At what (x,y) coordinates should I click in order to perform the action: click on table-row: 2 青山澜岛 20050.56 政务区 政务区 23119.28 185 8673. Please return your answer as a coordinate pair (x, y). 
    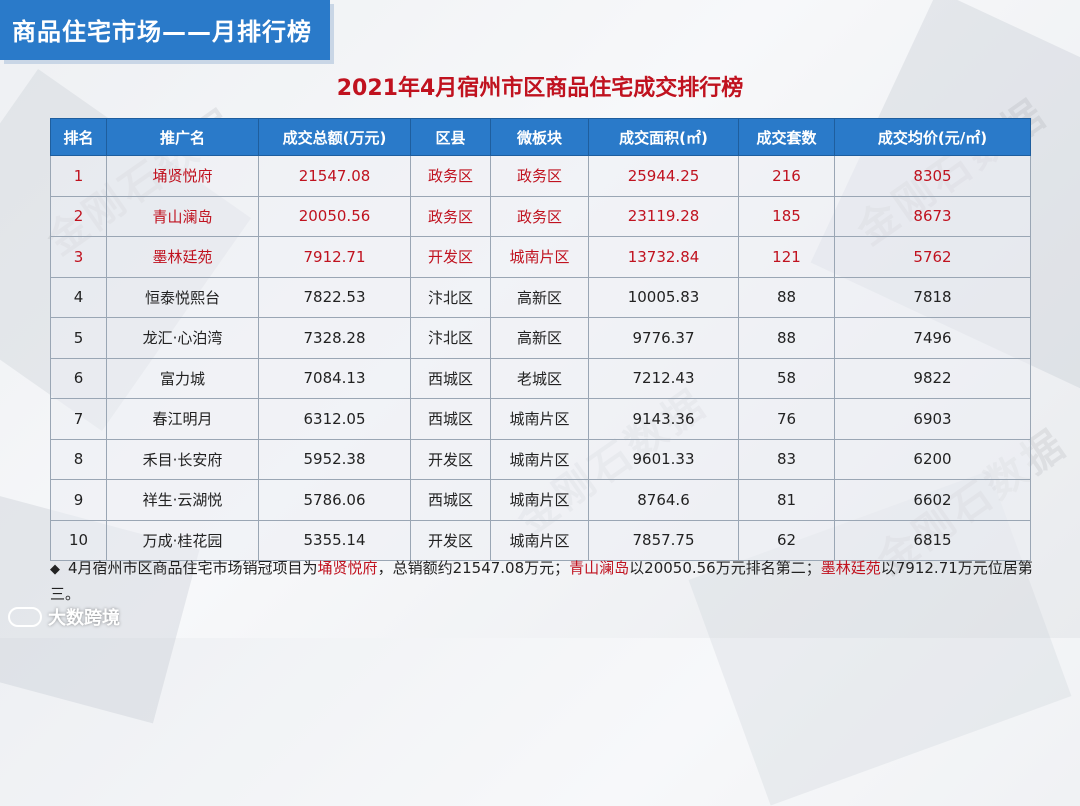
    Looking at the image, I should click on (540, 216).